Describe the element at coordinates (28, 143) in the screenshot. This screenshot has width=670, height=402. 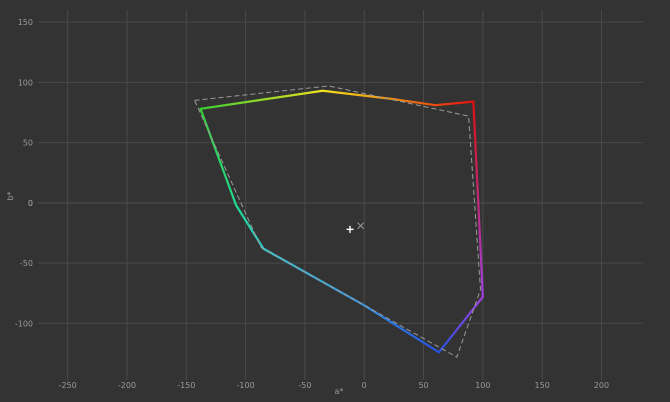
I see `y-tick-label: 50` at that location.